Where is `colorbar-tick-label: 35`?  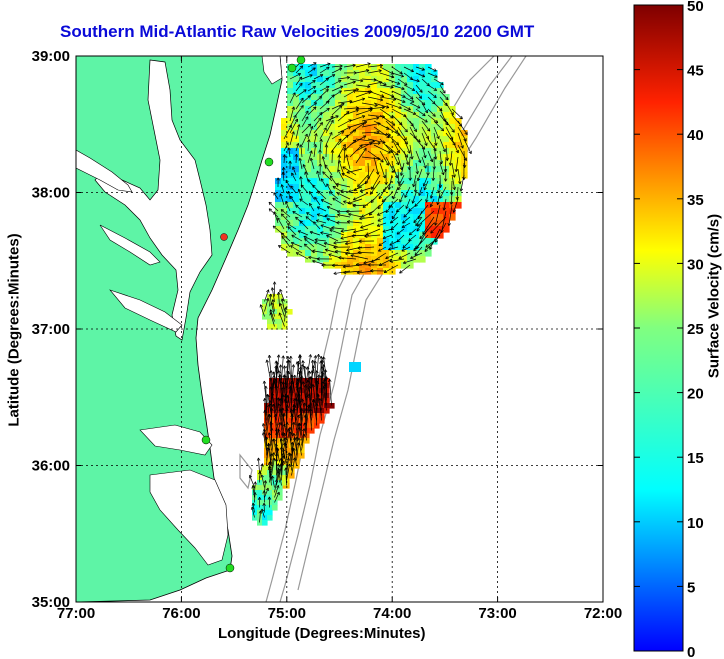 colorbar-tick-label: 35 is located at coordinates (695, 200).